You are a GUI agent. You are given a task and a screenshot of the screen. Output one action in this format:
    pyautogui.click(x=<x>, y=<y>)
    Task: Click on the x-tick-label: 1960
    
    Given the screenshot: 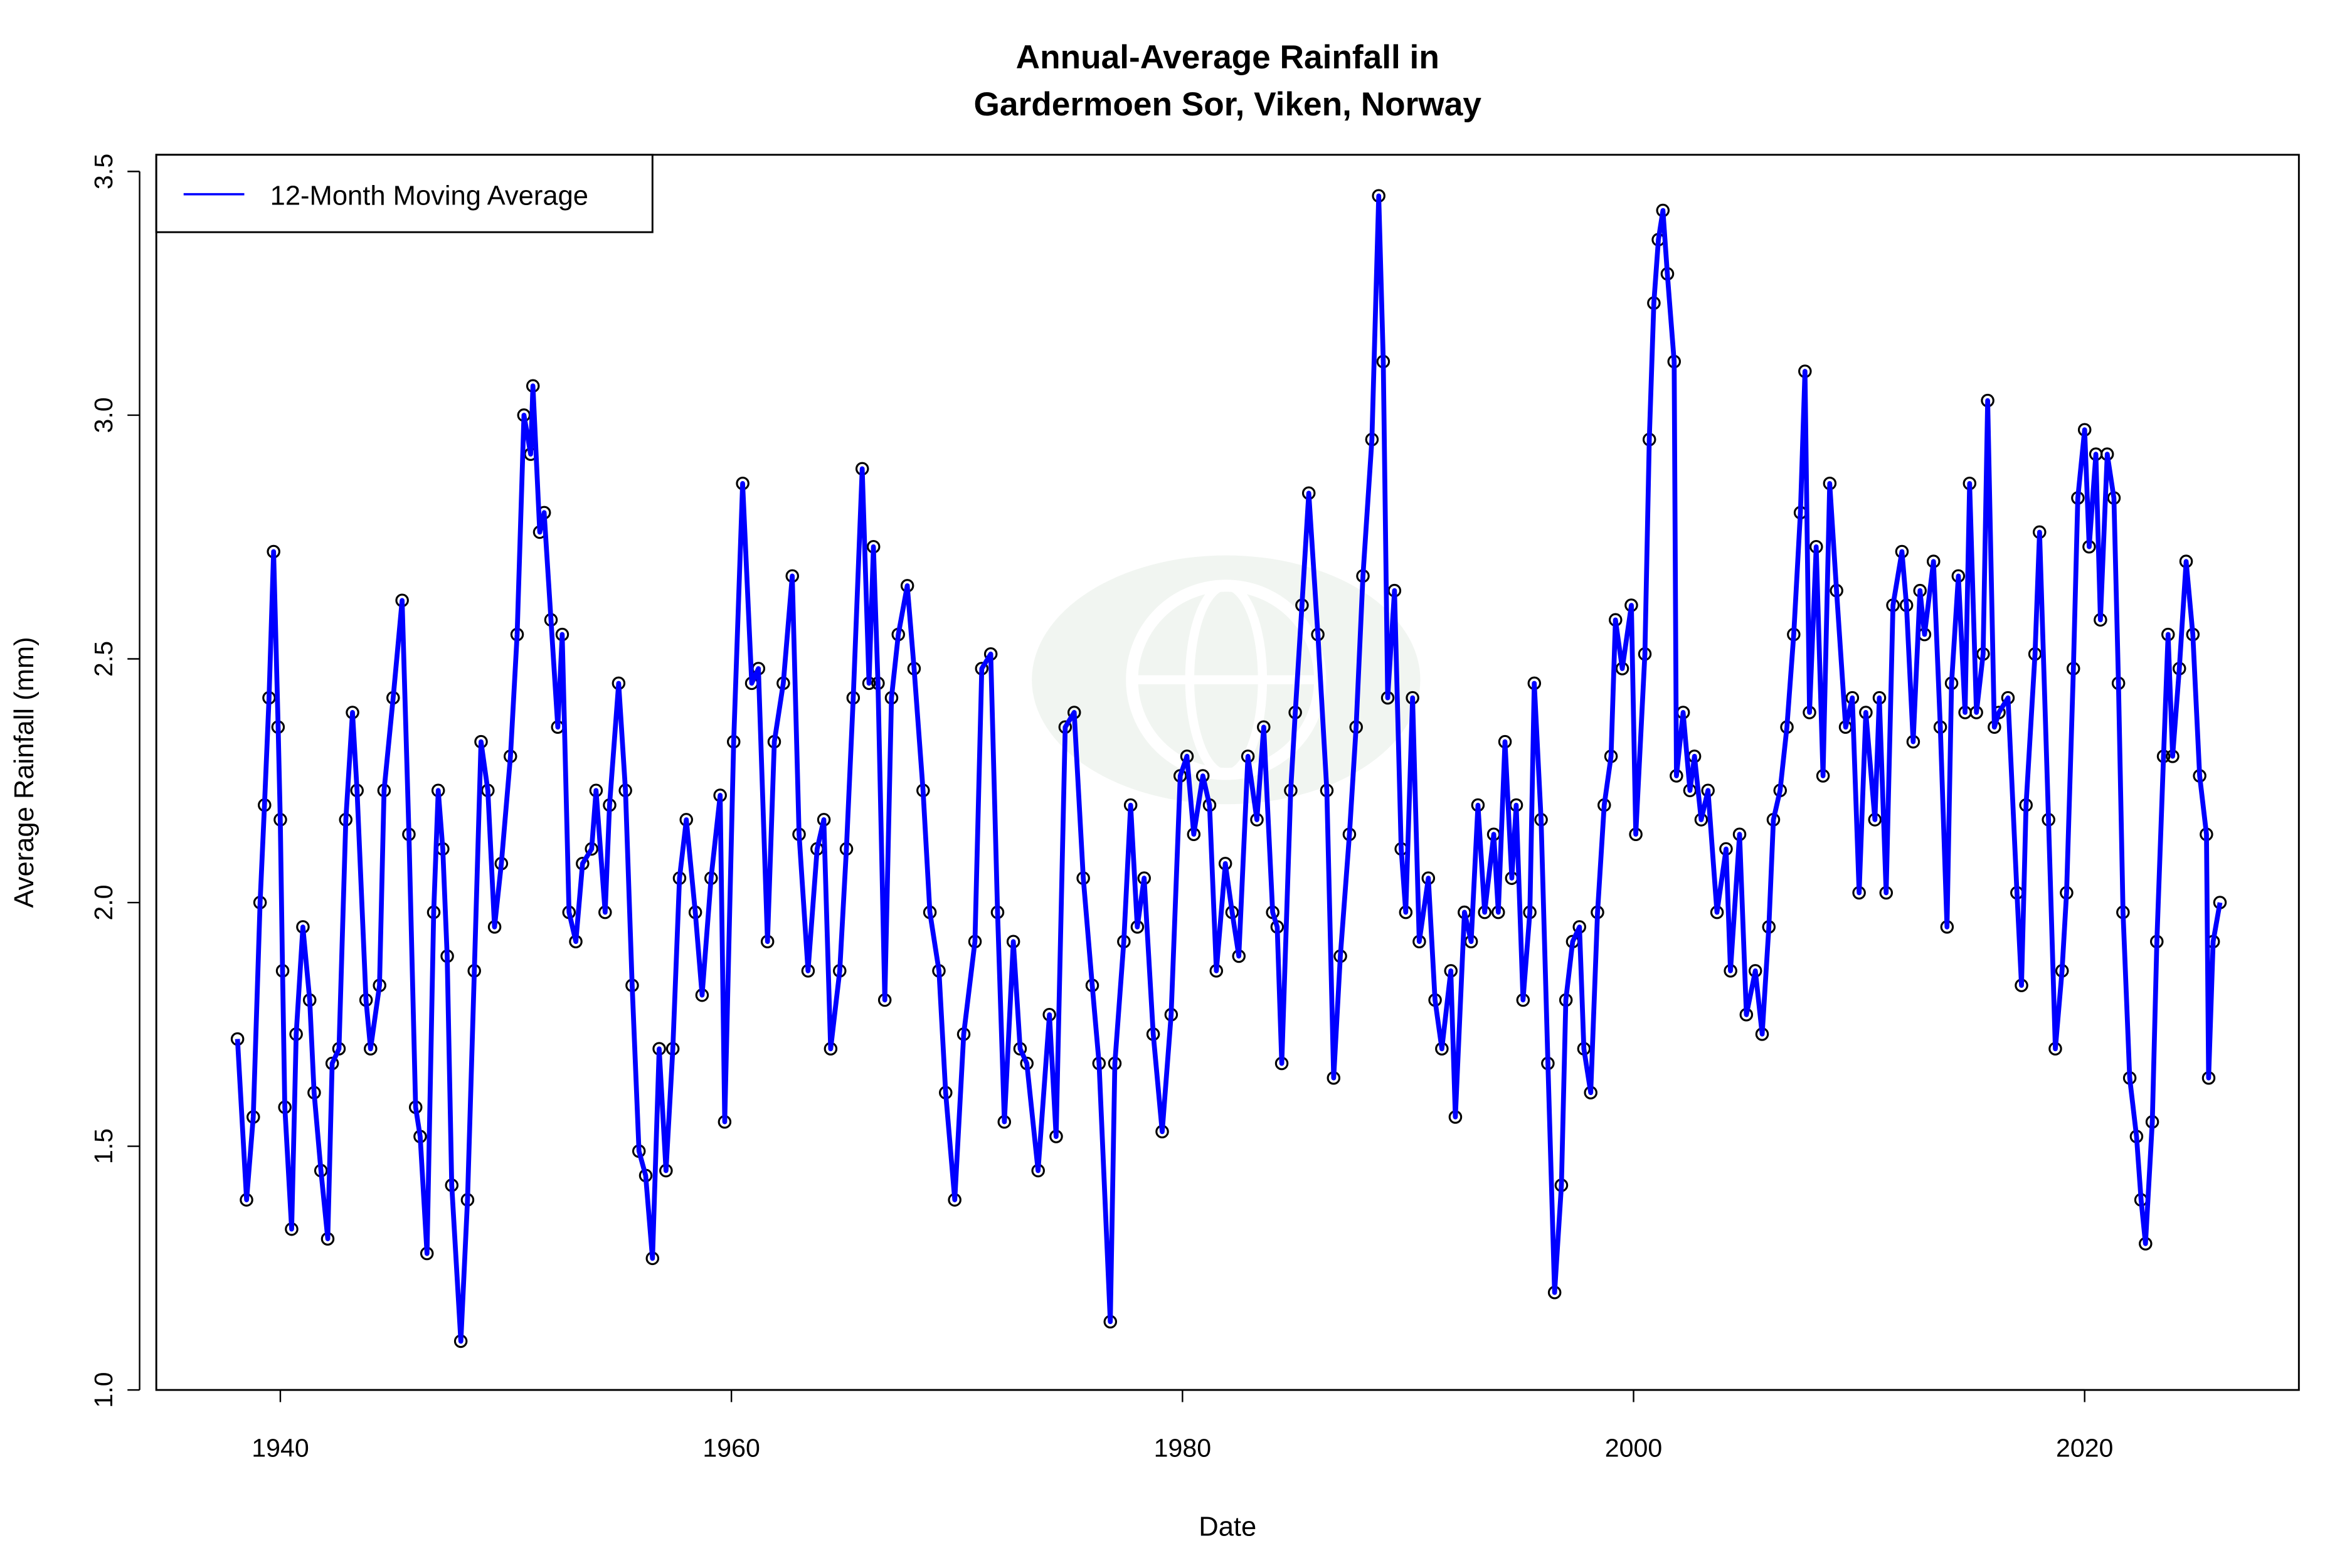 What is the action you would take?
    pyautogui.click(x=731, y=1448)
    